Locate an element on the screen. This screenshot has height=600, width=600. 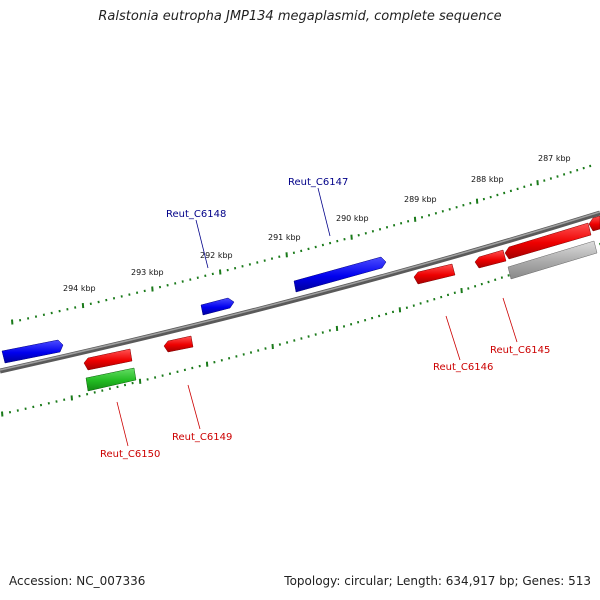
leader-reut-c6147 is located at coordinates (324, 212).